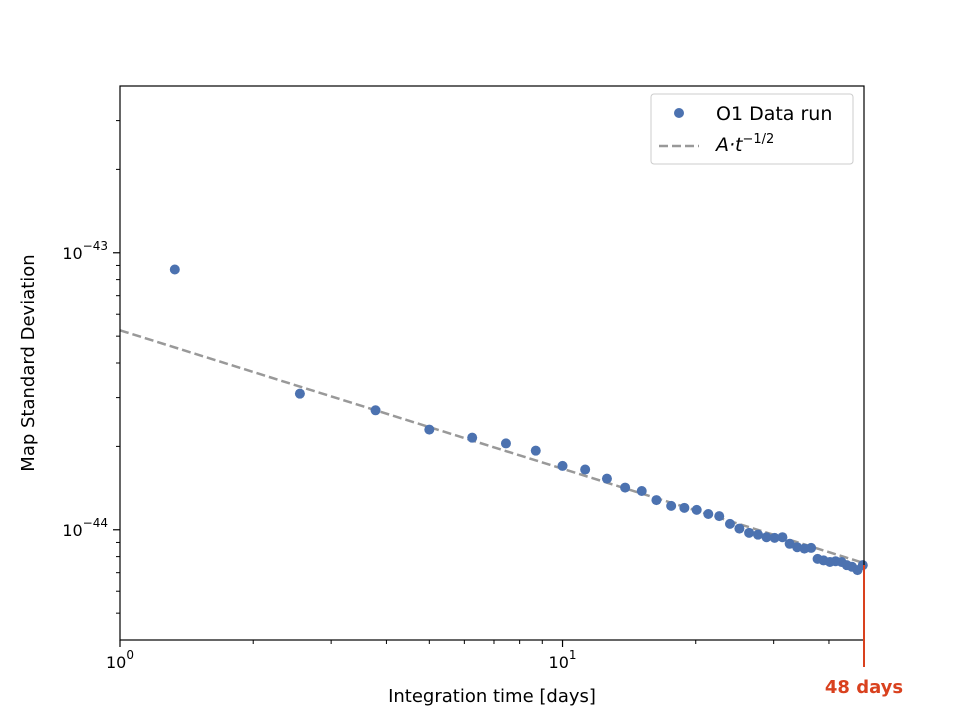 The image size is (960, 720). I want to click on legend-marker-points, so click(679, 113).